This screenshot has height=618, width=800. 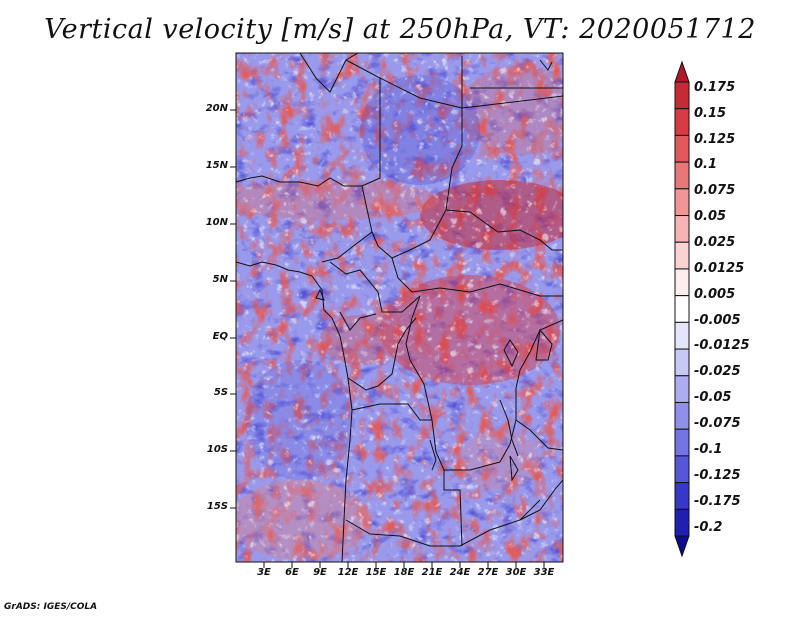 I want to click on lon-label: 6E, so click(x=292, y=572).